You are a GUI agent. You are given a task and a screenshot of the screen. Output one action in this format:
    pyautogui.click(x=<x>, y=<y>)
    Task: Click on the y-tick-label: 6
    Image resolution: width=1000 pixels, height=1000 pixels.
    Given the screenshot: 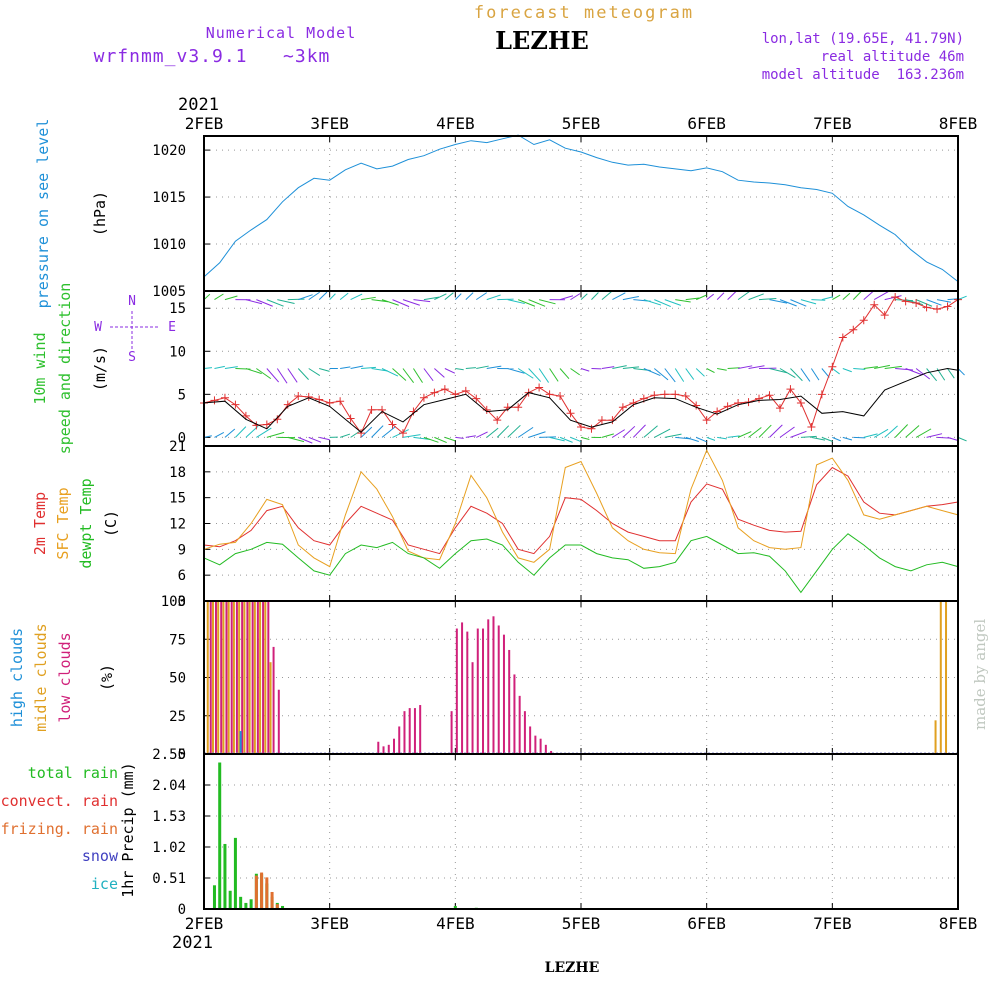 What is the action you would take?
    pyautogui.click(x=182, y=576)
    